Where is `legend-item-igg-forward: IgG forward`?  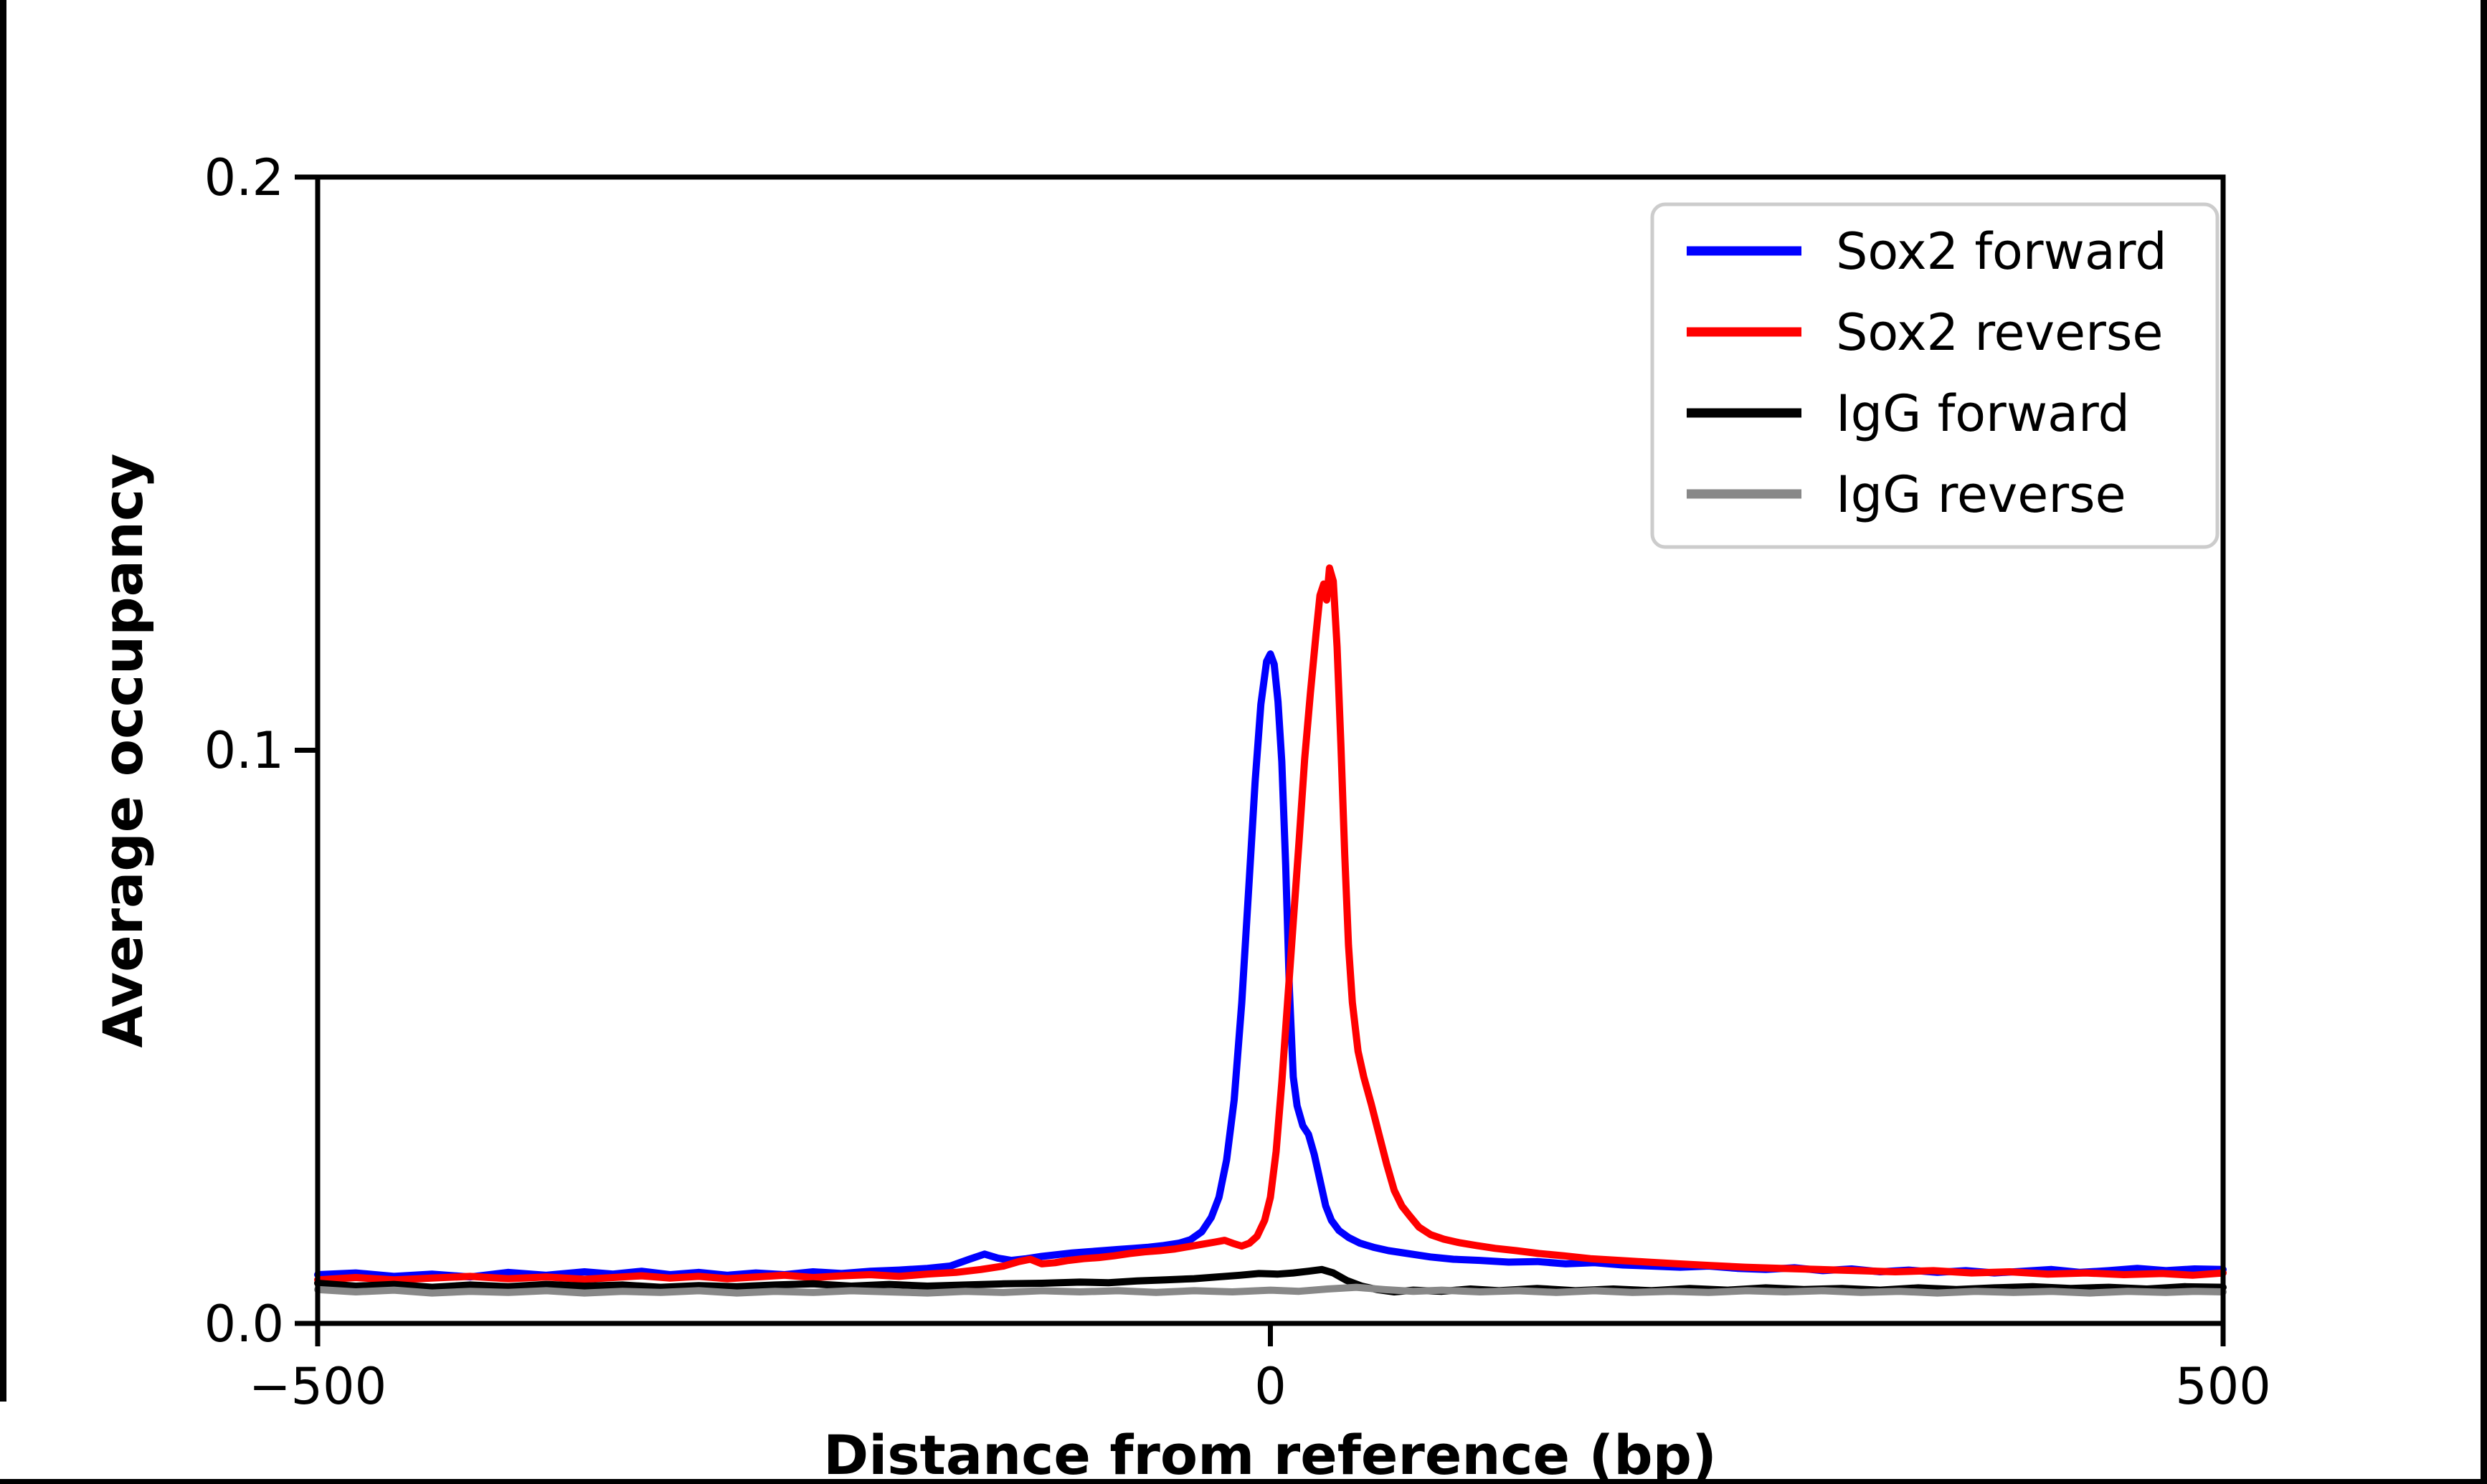 legend-item-igg-forward: IgG forward is located at coordinates (1909, 413).